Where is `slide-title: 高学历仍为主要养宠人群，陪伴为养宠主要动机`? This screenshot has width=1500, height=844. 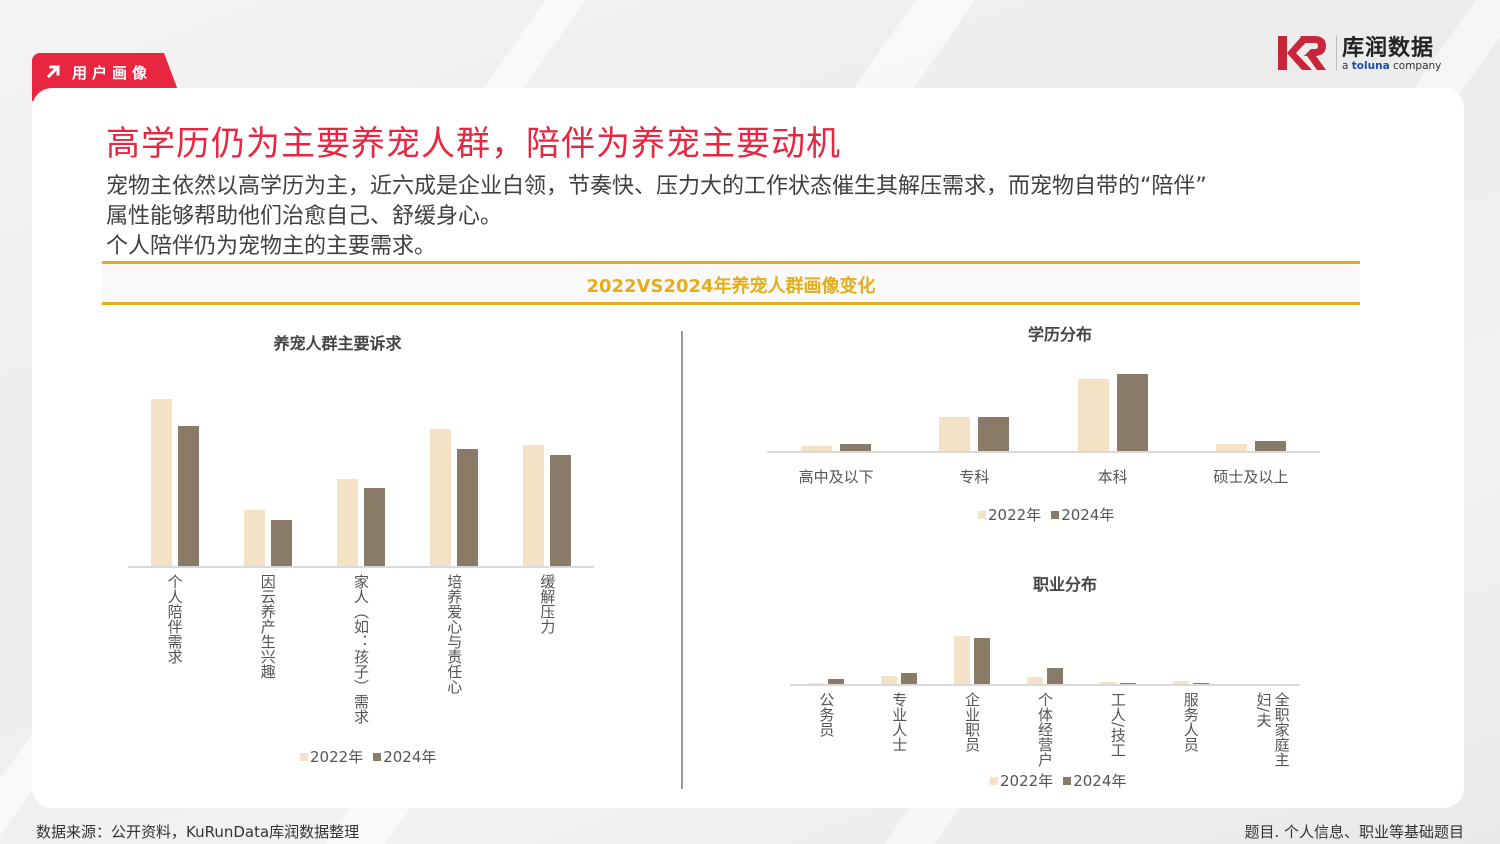 slide-title: 高学历仍为主要养宠人群，陪伴为养宠主要动机 is located at coordinates (473, 144).